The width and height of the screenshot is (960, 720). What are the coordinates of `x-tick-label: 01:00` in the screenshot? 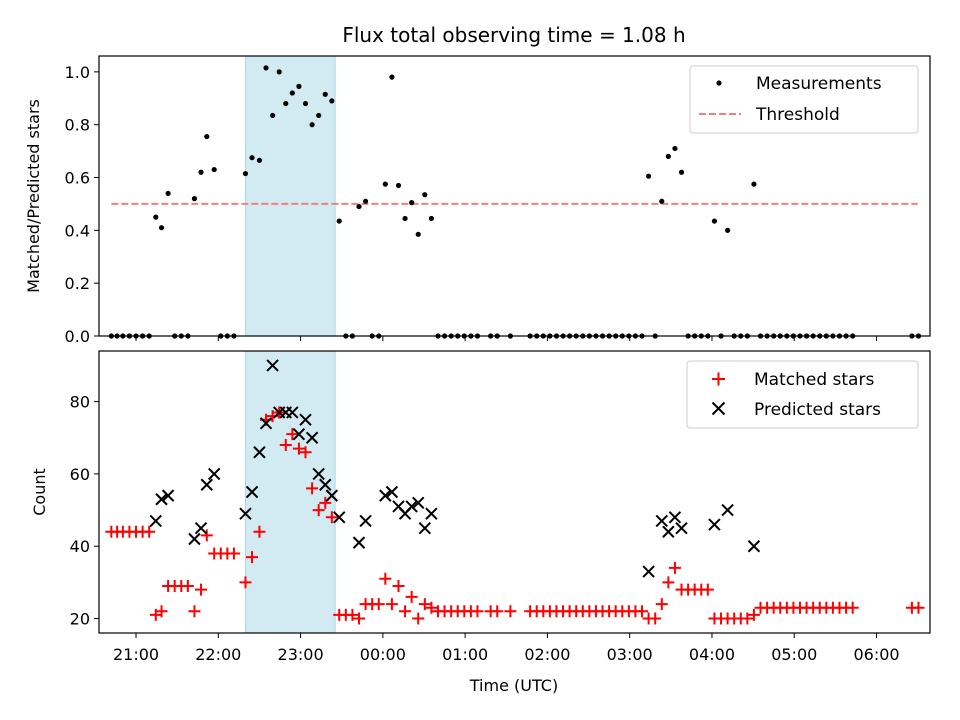 It's located at (465, 654).